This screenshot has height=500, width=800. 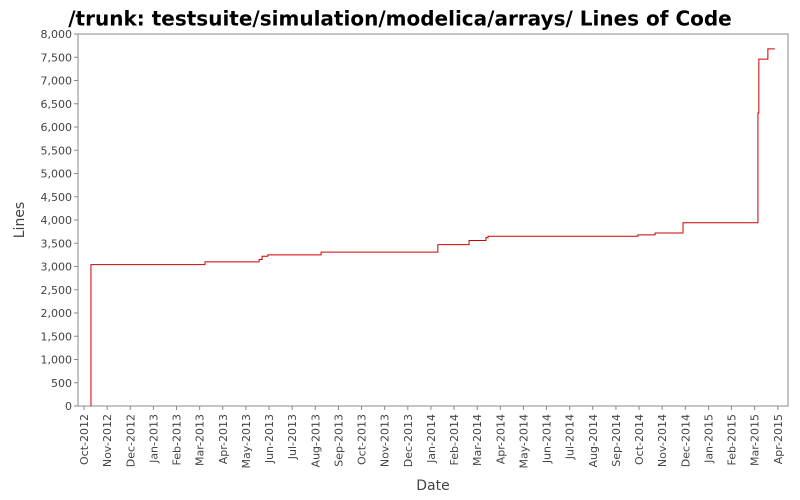 I want to click on y-tick-label: 1,000, so click(x=57, y=360).